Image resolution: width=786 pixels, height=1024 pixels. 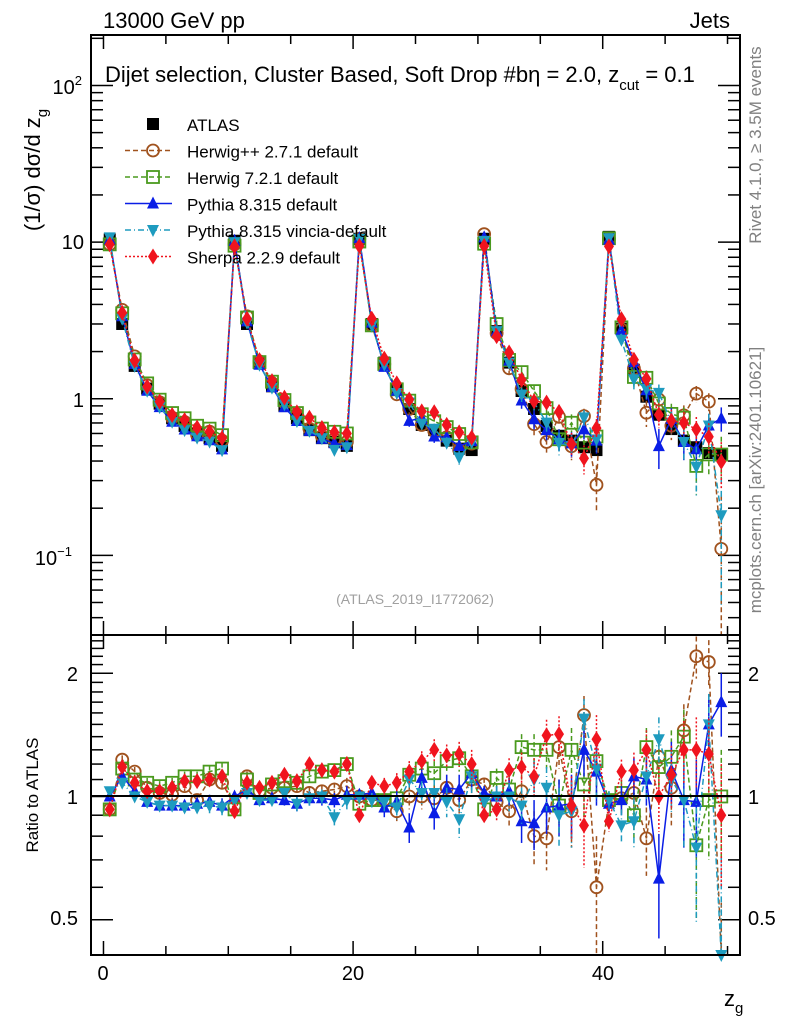 What do you see at coordinates (415, 599) in the screenshot?
I see `watermark: (ATLAS_2019_I1772062)` at bounding box center [415, 599].